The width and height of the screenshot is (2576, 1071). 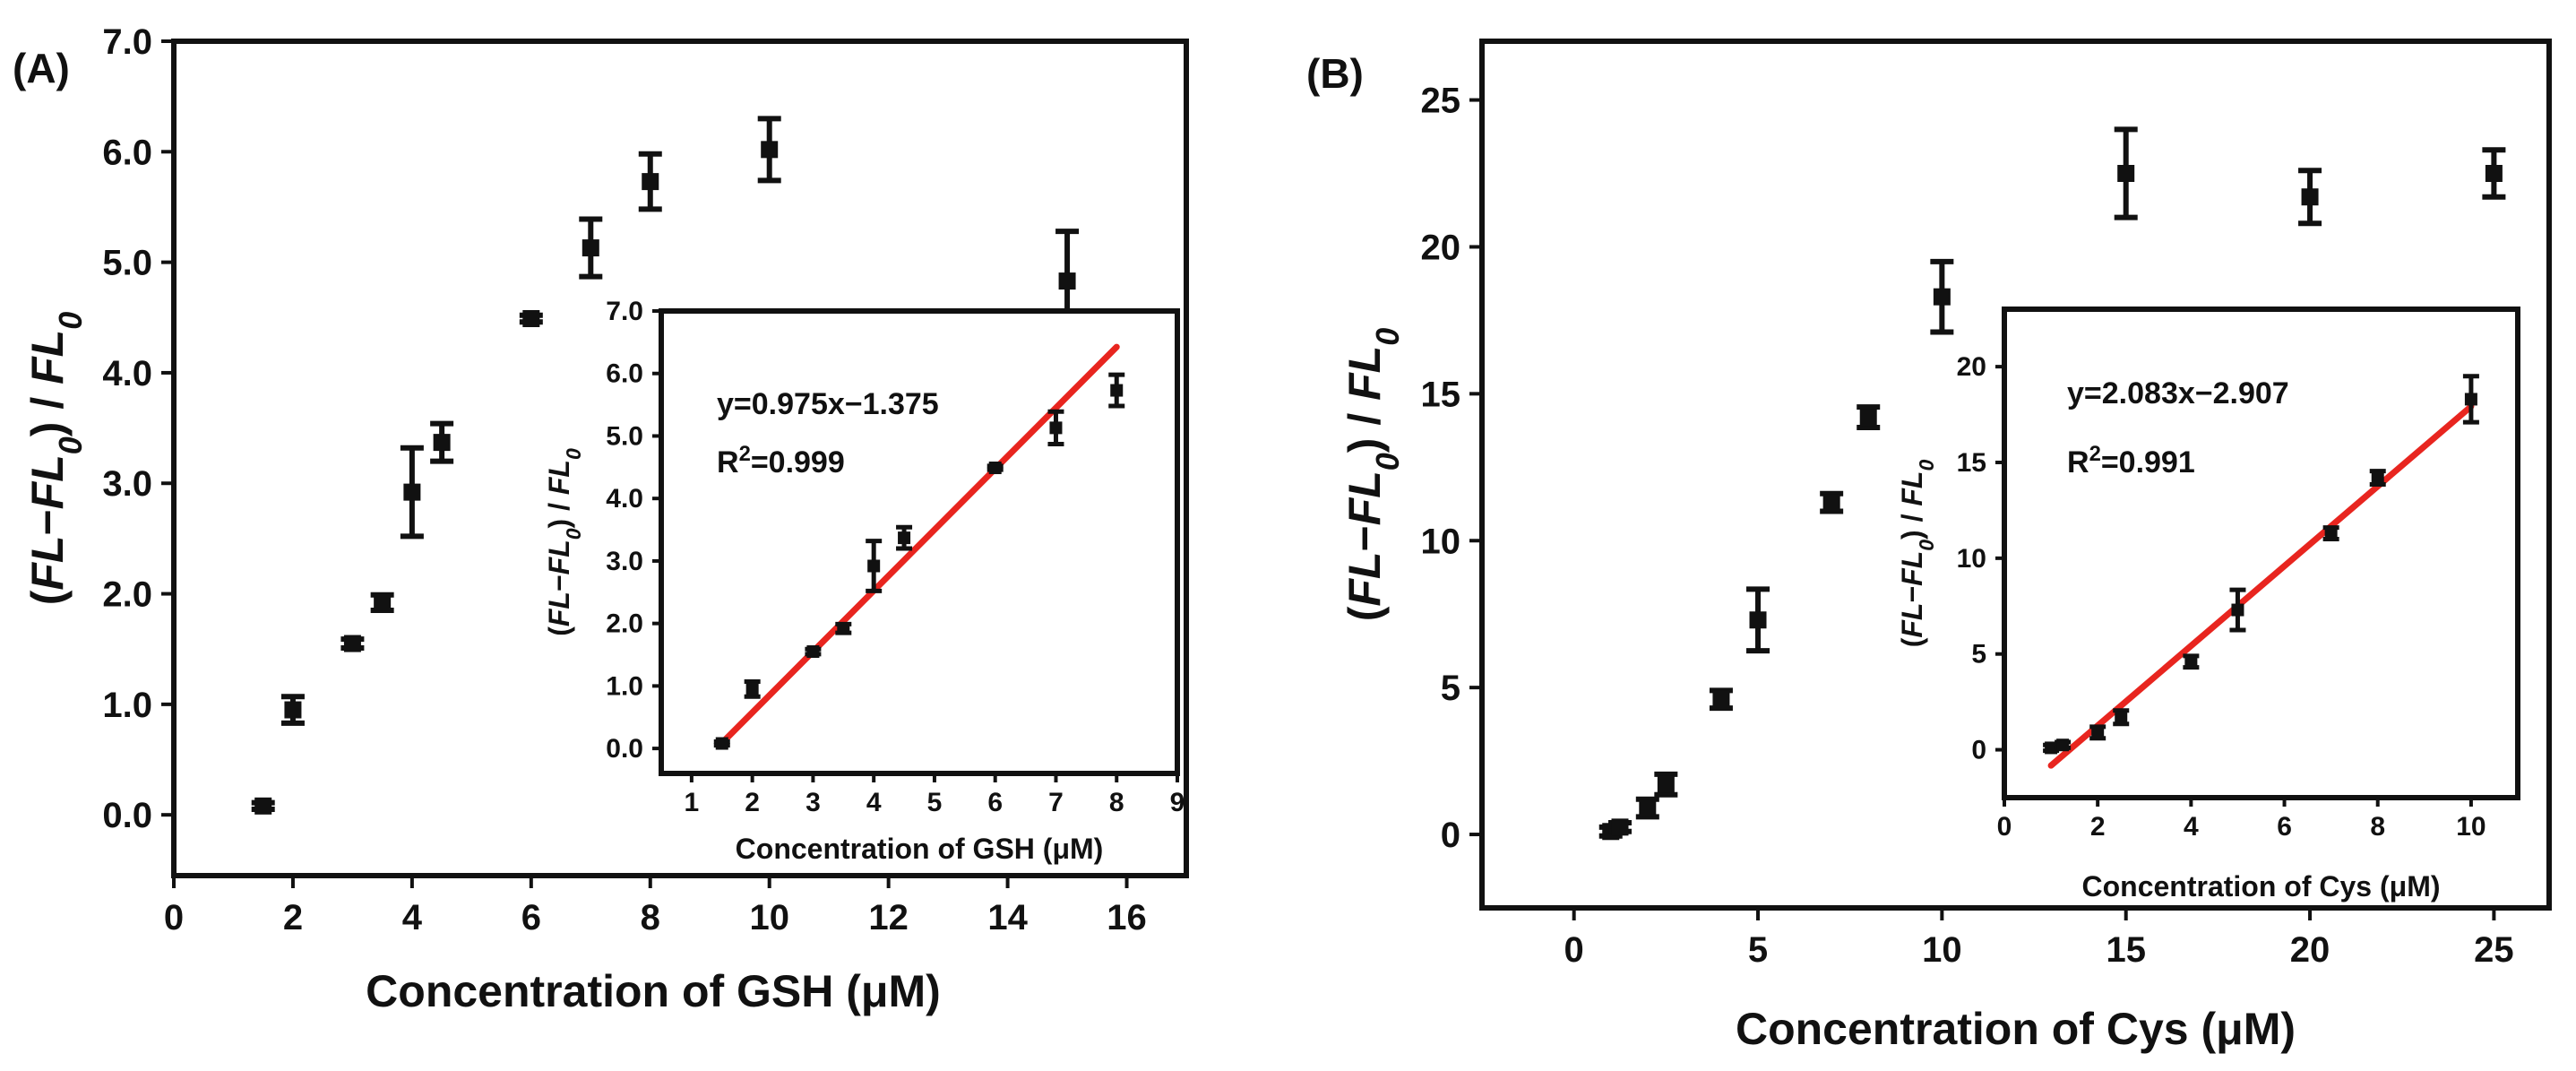 I want to click on a-inset-y-tick-label: 6.0, so click(x=624, y=374).